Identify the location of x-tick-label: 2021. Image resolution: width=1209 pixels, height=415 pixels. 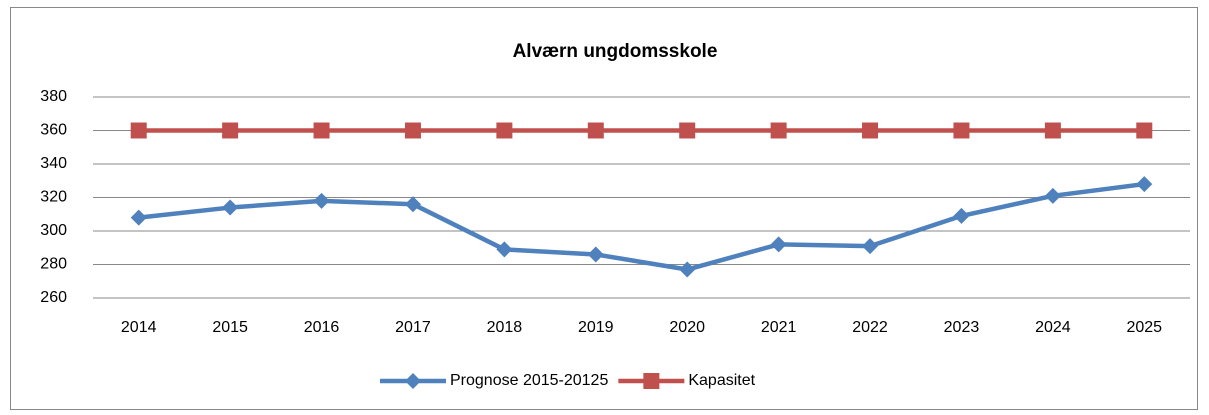
(779, 327).